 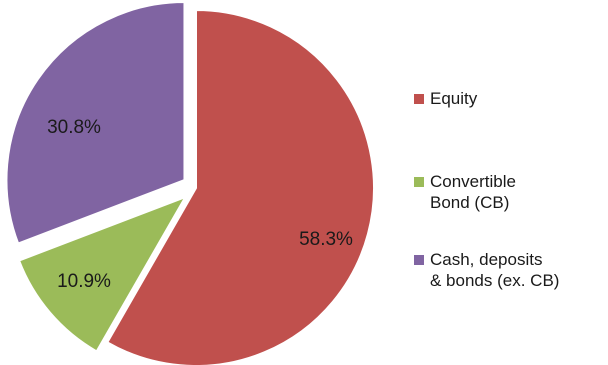 I want to click on legend-item-cash-deposits-bonds: Cash, deposits & bonds (ex. CB), so click(x=511, y=270).